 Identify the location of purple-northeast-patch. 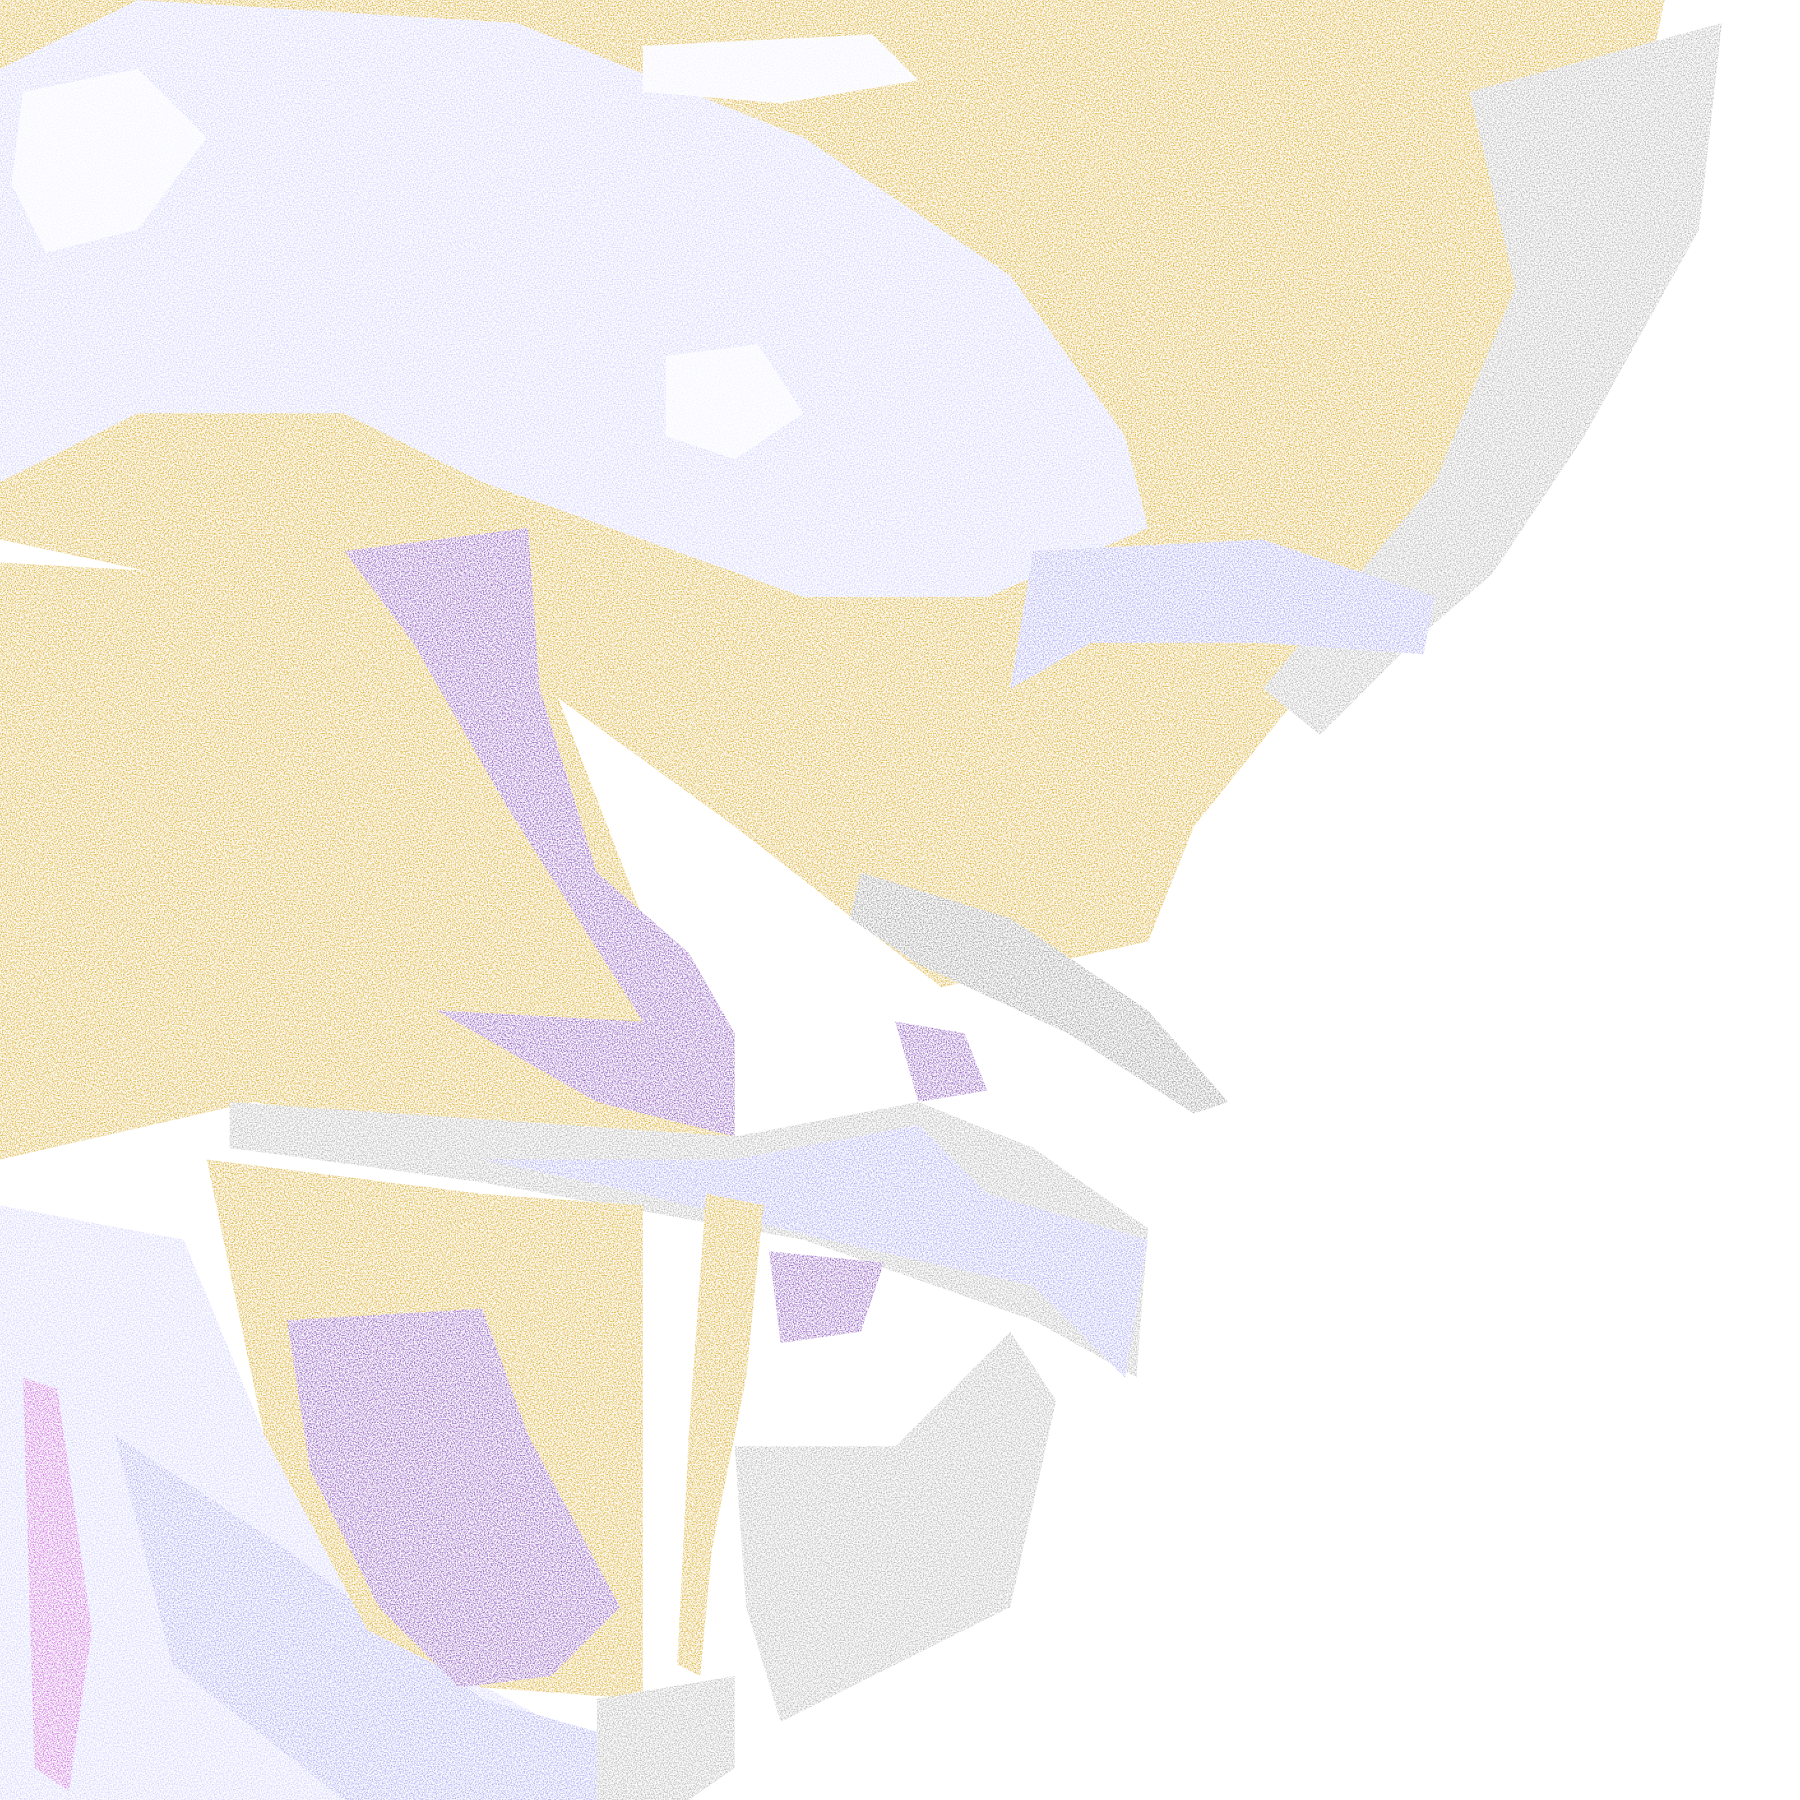
(941, 1062).